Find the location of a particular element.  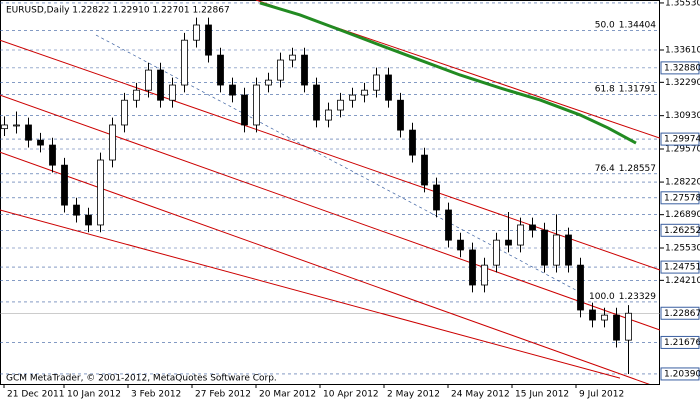

x-tick-label: 9 Jul 2012 is located at coordinates (601, 395).